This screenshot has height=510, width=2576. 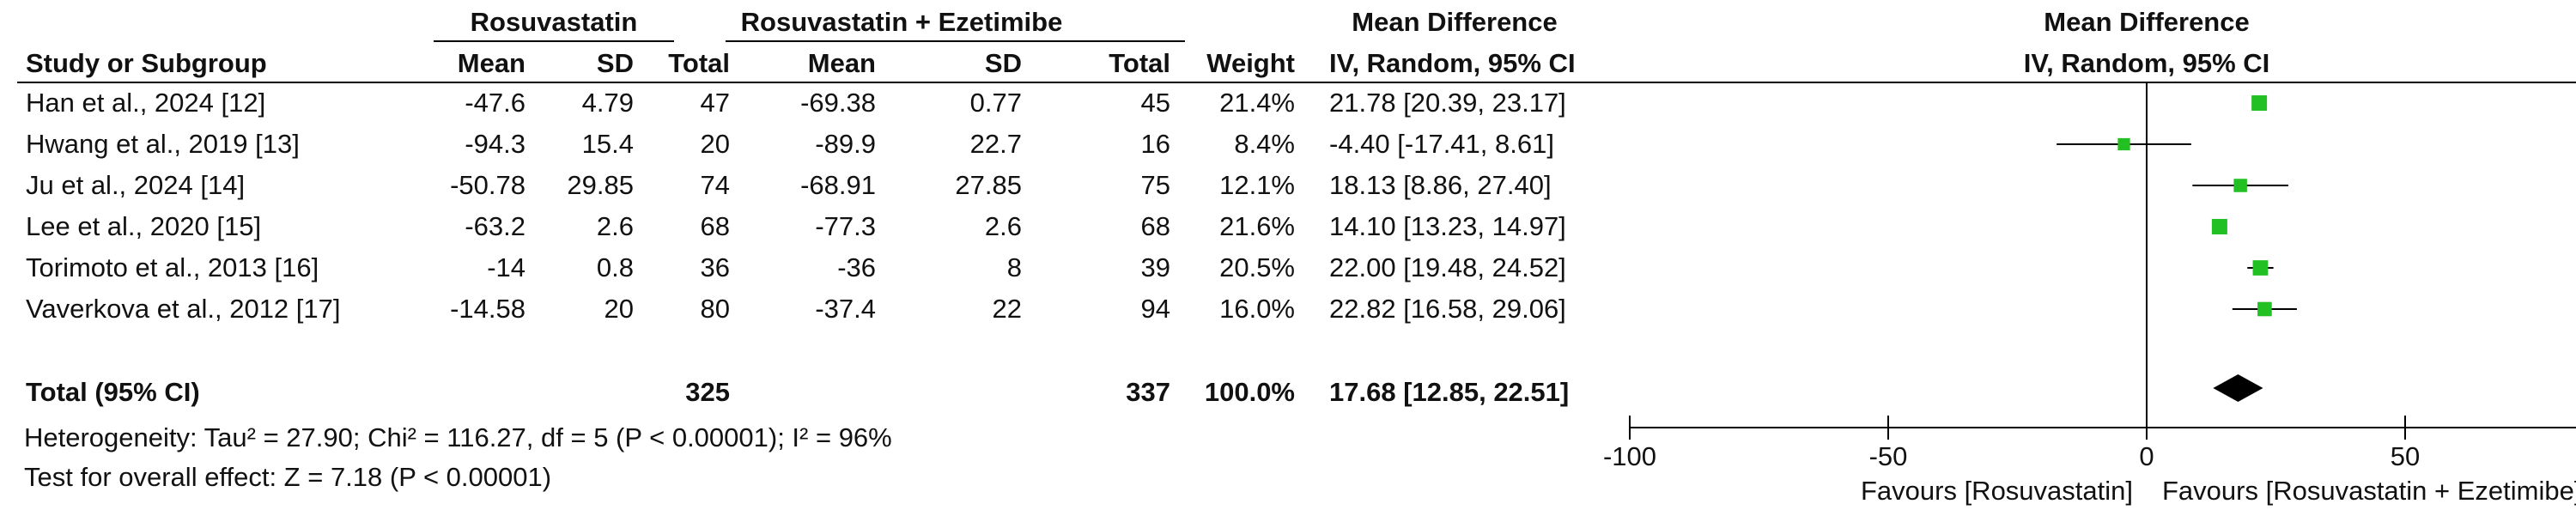 I want to click on total2-value: 75, so click(x=1155, y=185).